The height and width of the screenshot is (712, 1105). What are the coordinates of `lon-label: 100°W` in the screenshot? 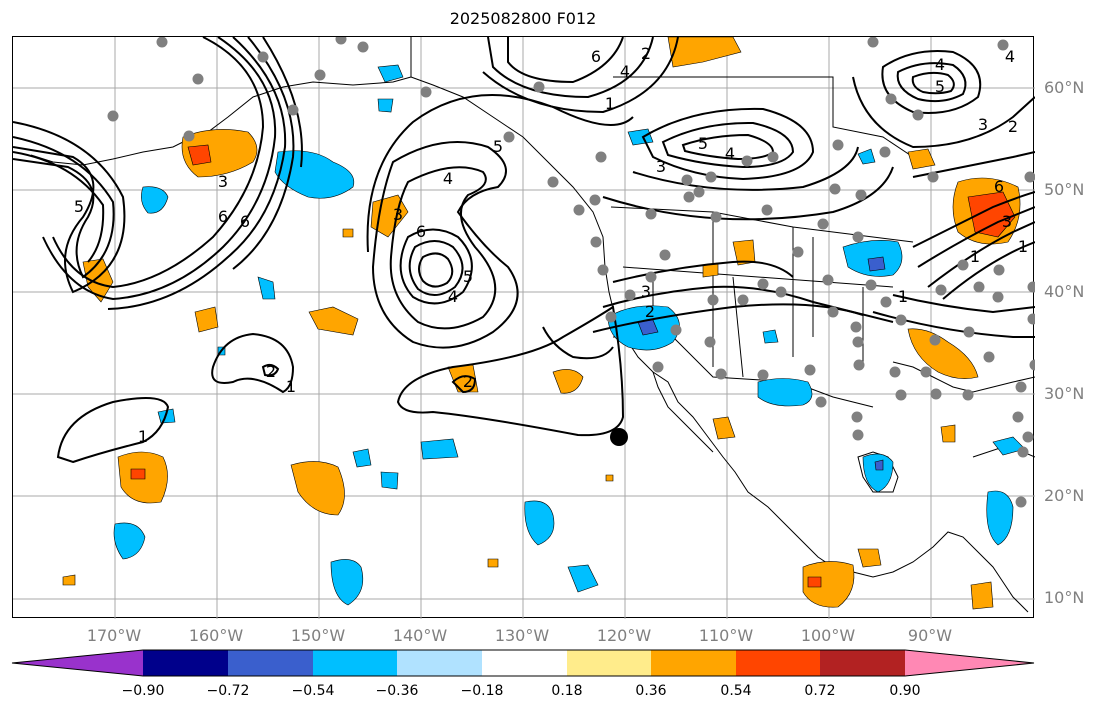 It's located at (828, 635).